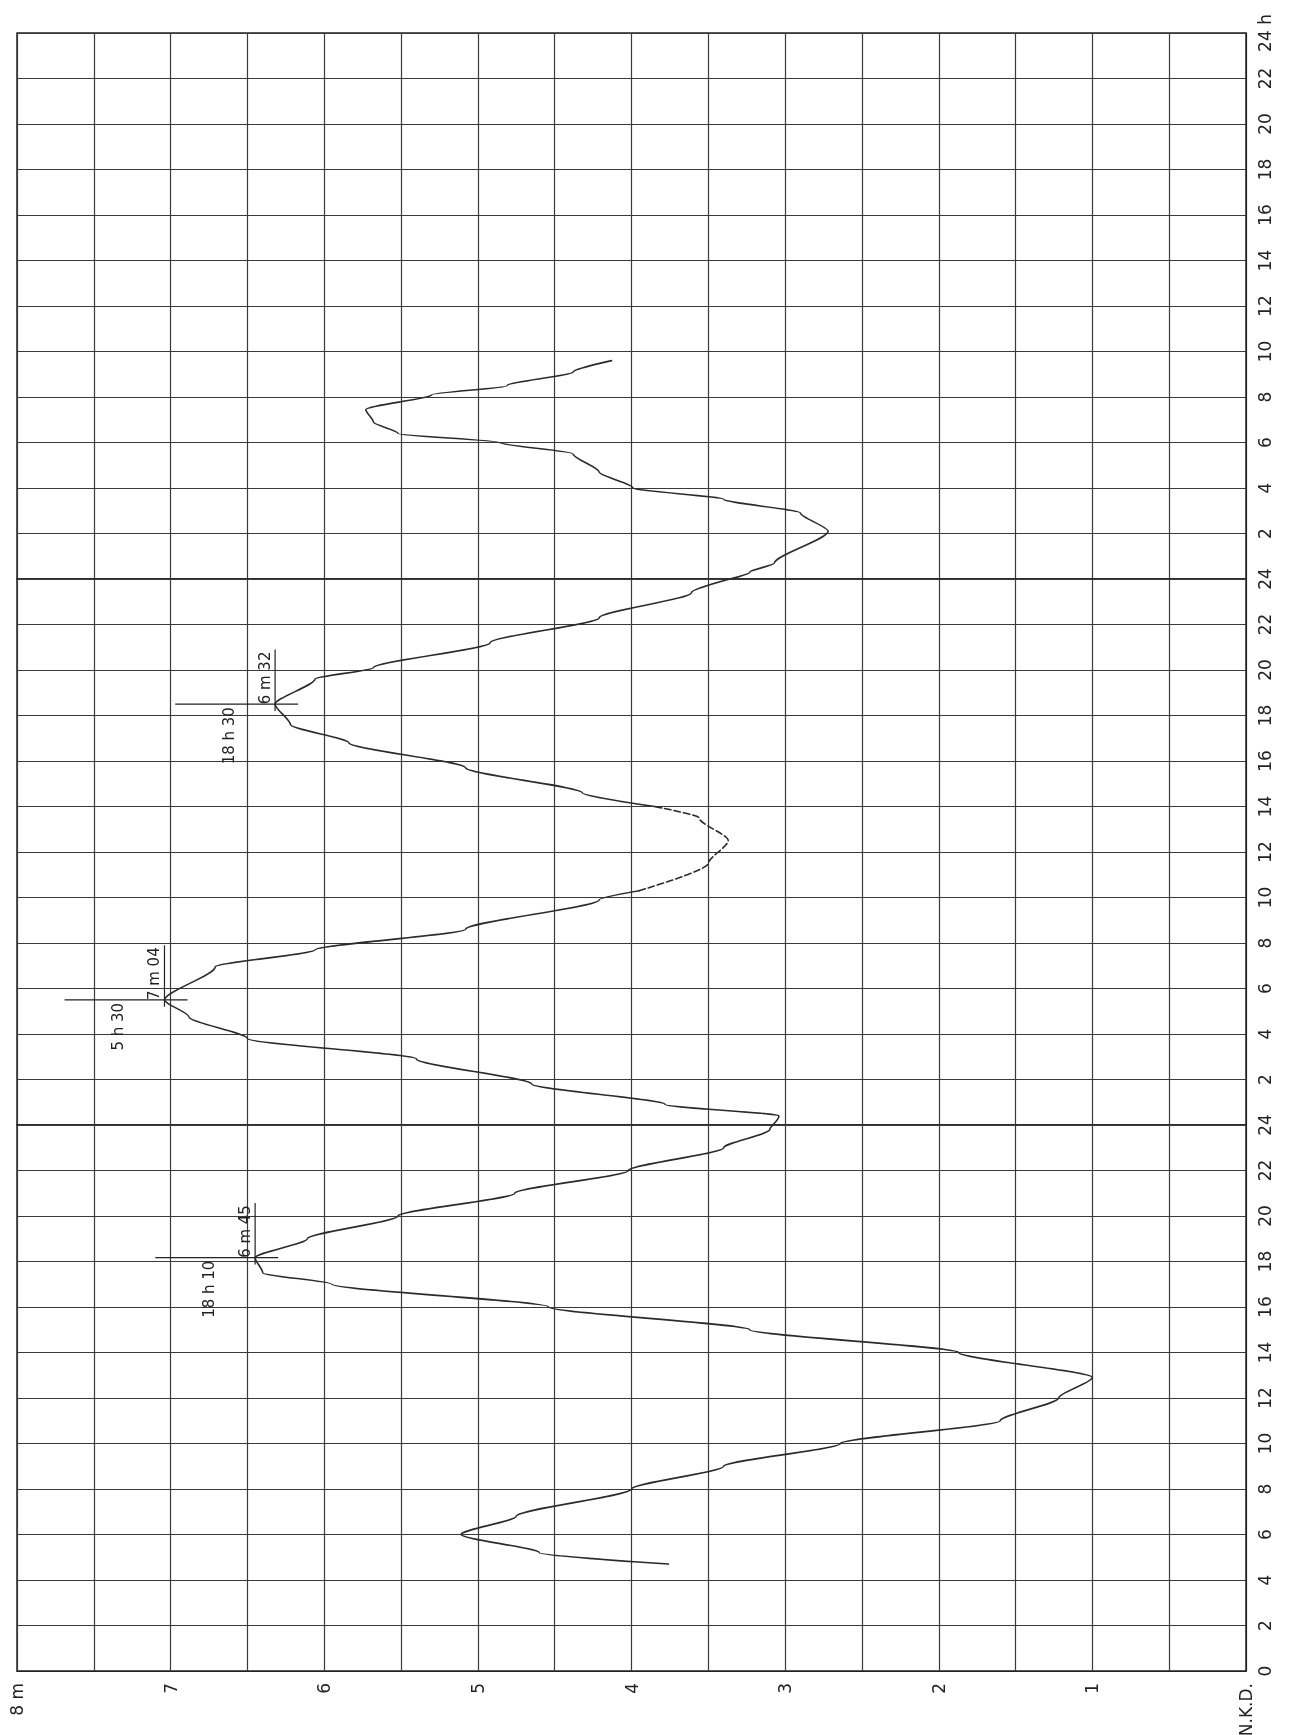 The width and height of the screenshot is (1291, 1735). Describe the element at coordinates (477, 1688) in the screenshot. I see `x-tick-label: 5` at that location.